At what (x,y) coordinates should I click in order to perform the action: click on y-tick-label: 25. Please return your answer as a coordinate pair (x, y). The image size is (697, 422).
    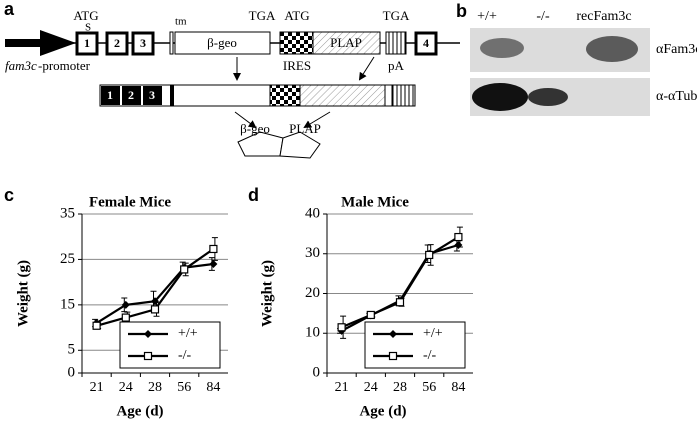
    Looking at the image, I should click on (67, 259).